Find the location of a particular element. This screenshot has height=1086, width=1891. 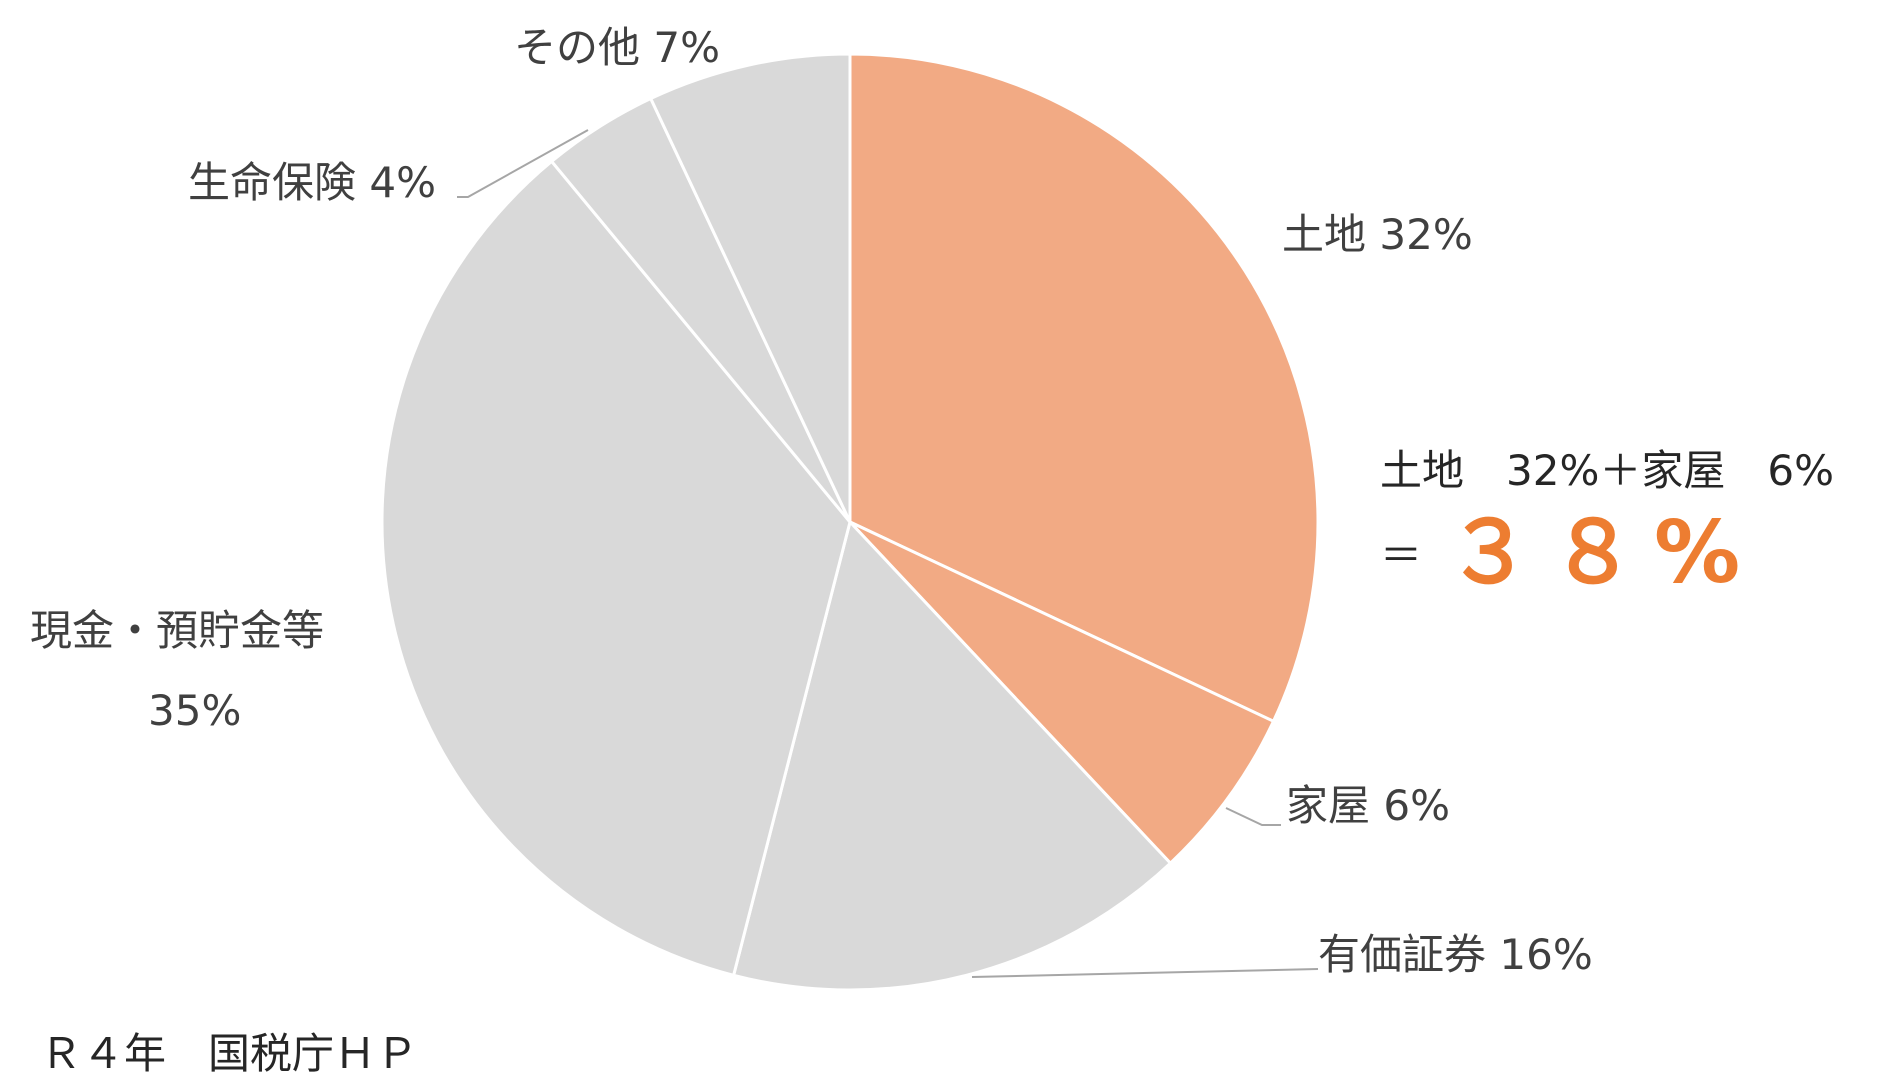

source-note: Ｒ４年 国税庁ＨＰ is located at coordinates (229, 1053).